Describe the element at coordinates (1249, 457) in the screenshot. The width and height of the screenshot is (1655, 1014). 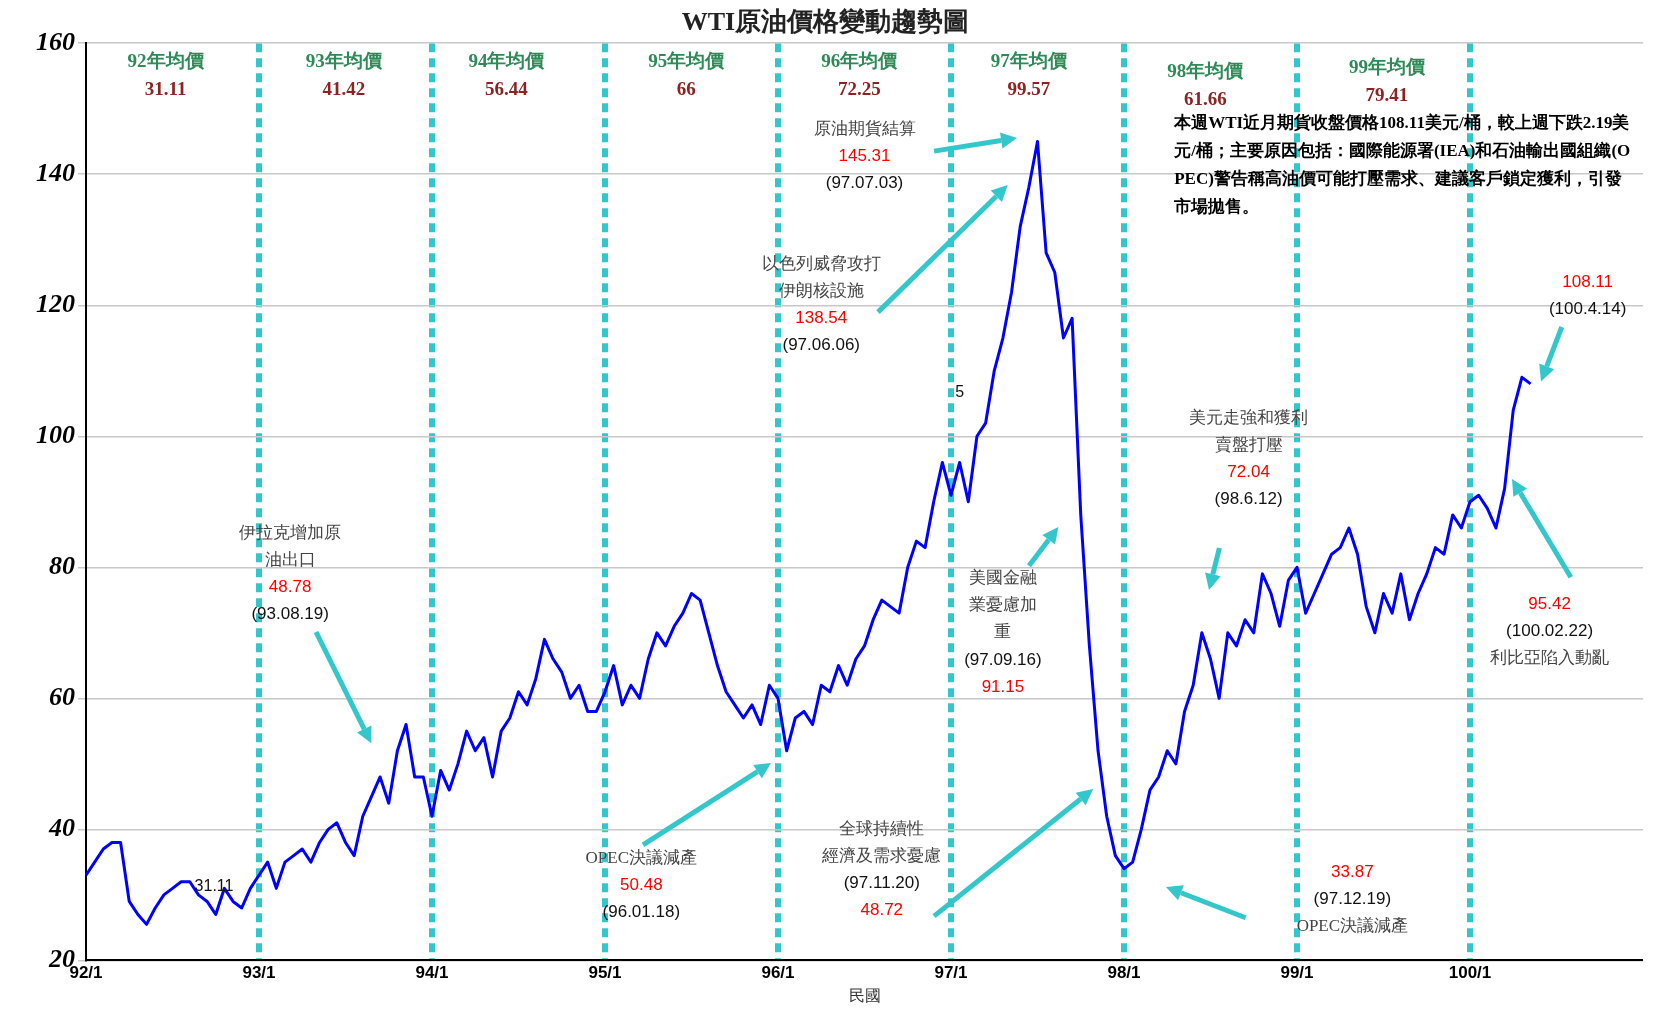
I see `annotation: 美元走強和獲利賣盤打壓 72.04 (98.6.12)` at that location.